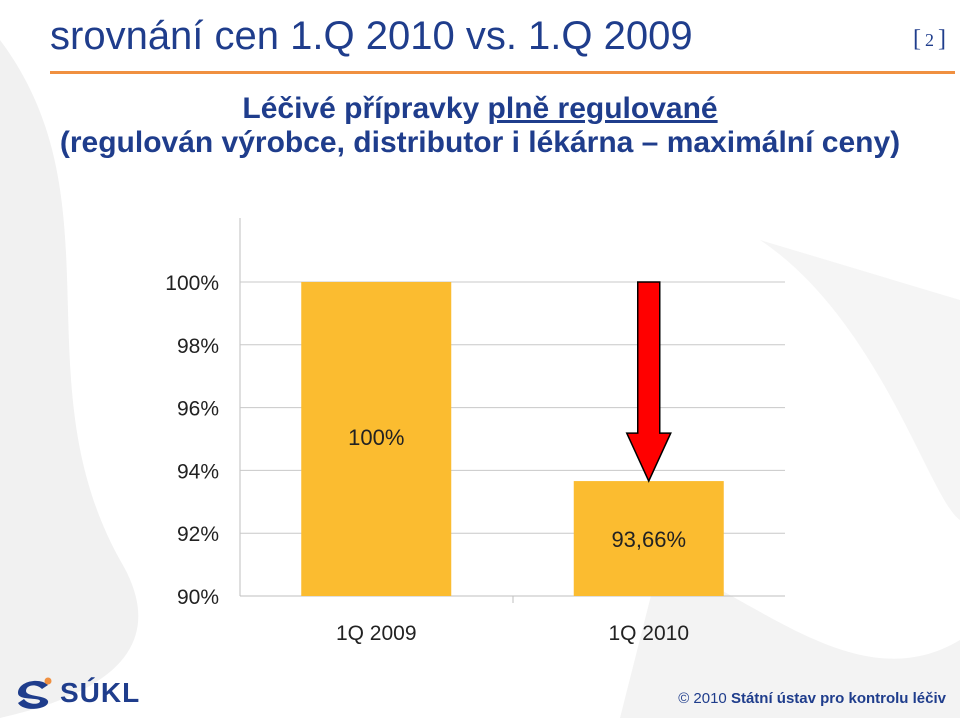 The image size is (960, 718). I want to click on y-tick-label: 96%, so click(198, 409).